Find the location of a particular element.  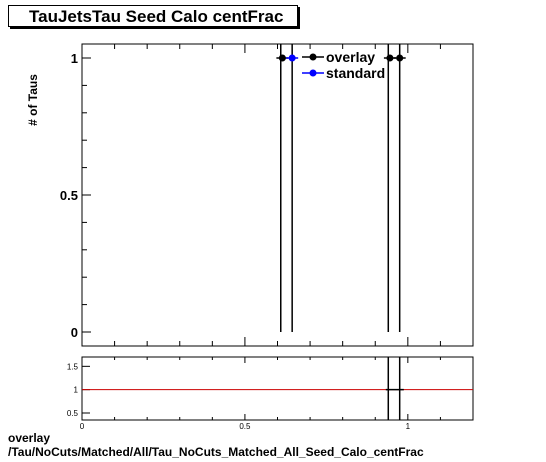

y-axis-title: # of Taus is located at coordinates (33, 100).